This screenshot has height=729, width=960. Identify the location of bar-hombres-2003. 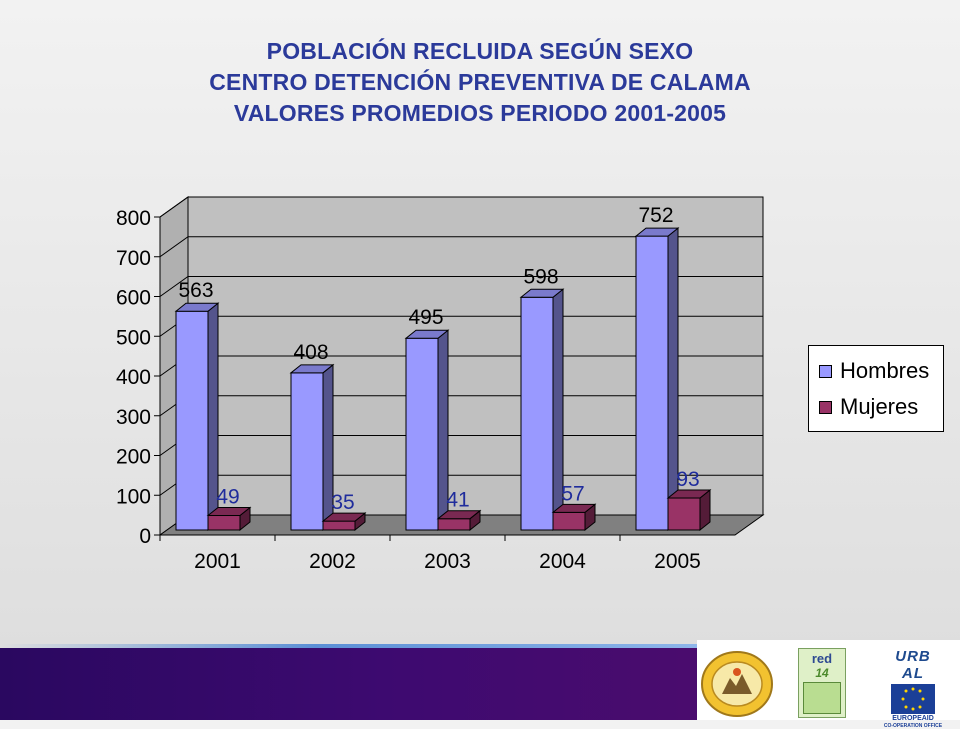
(427, 430).